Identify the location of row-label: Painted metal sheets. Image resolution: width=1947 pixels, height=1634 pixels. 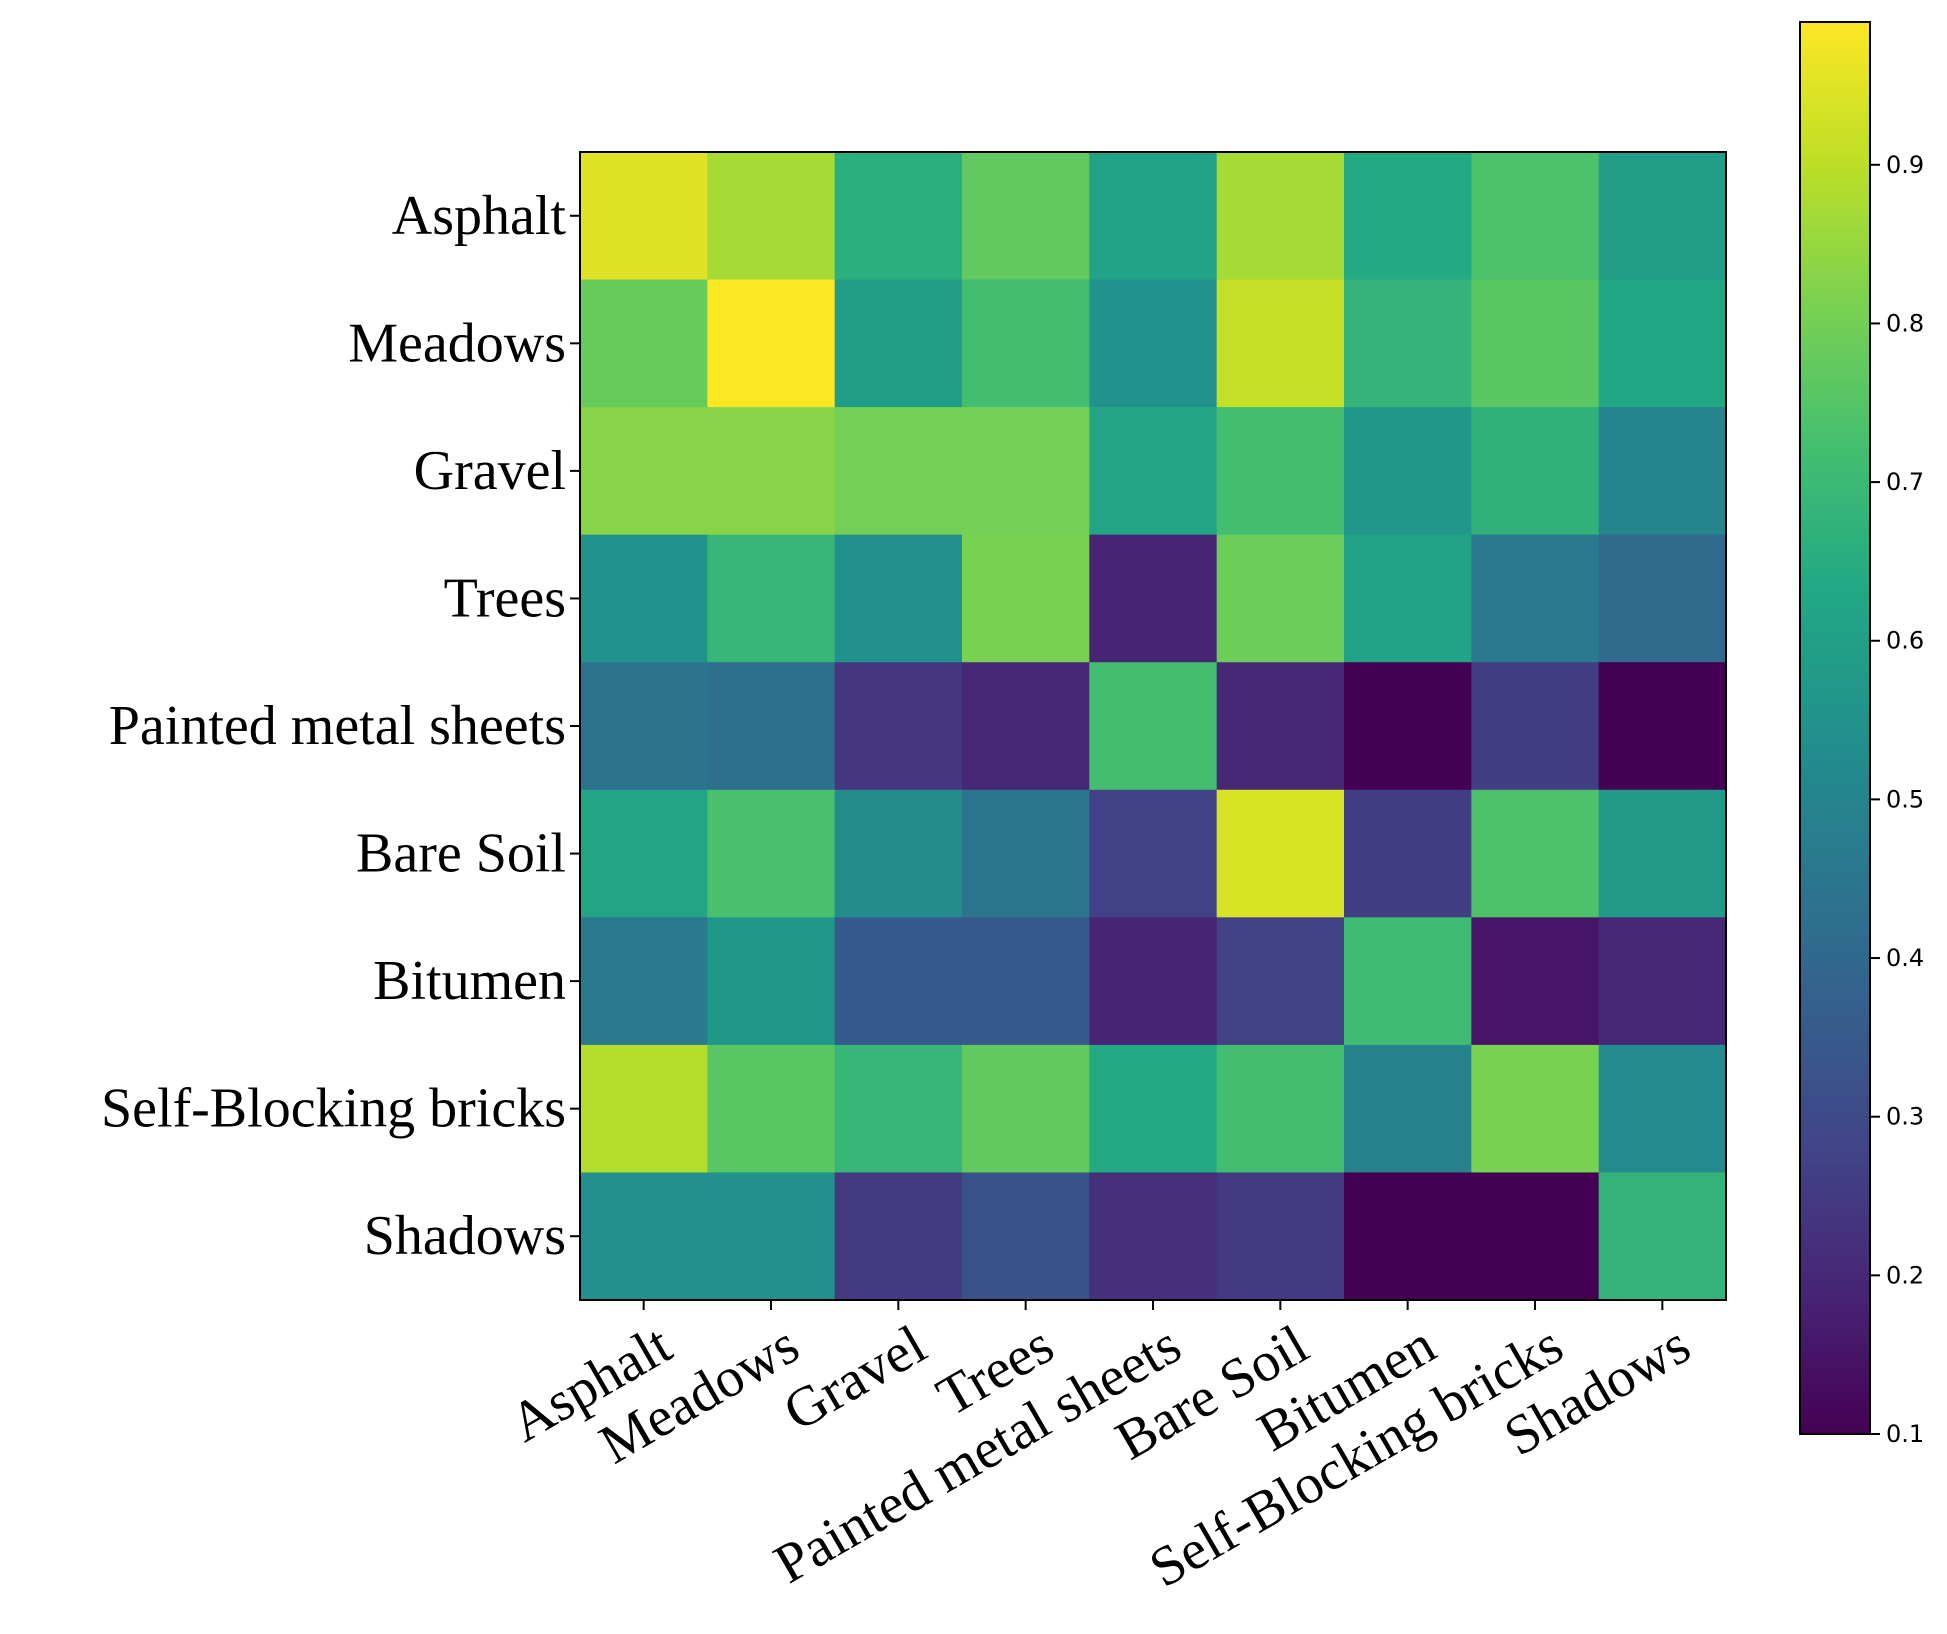
(337, 726).